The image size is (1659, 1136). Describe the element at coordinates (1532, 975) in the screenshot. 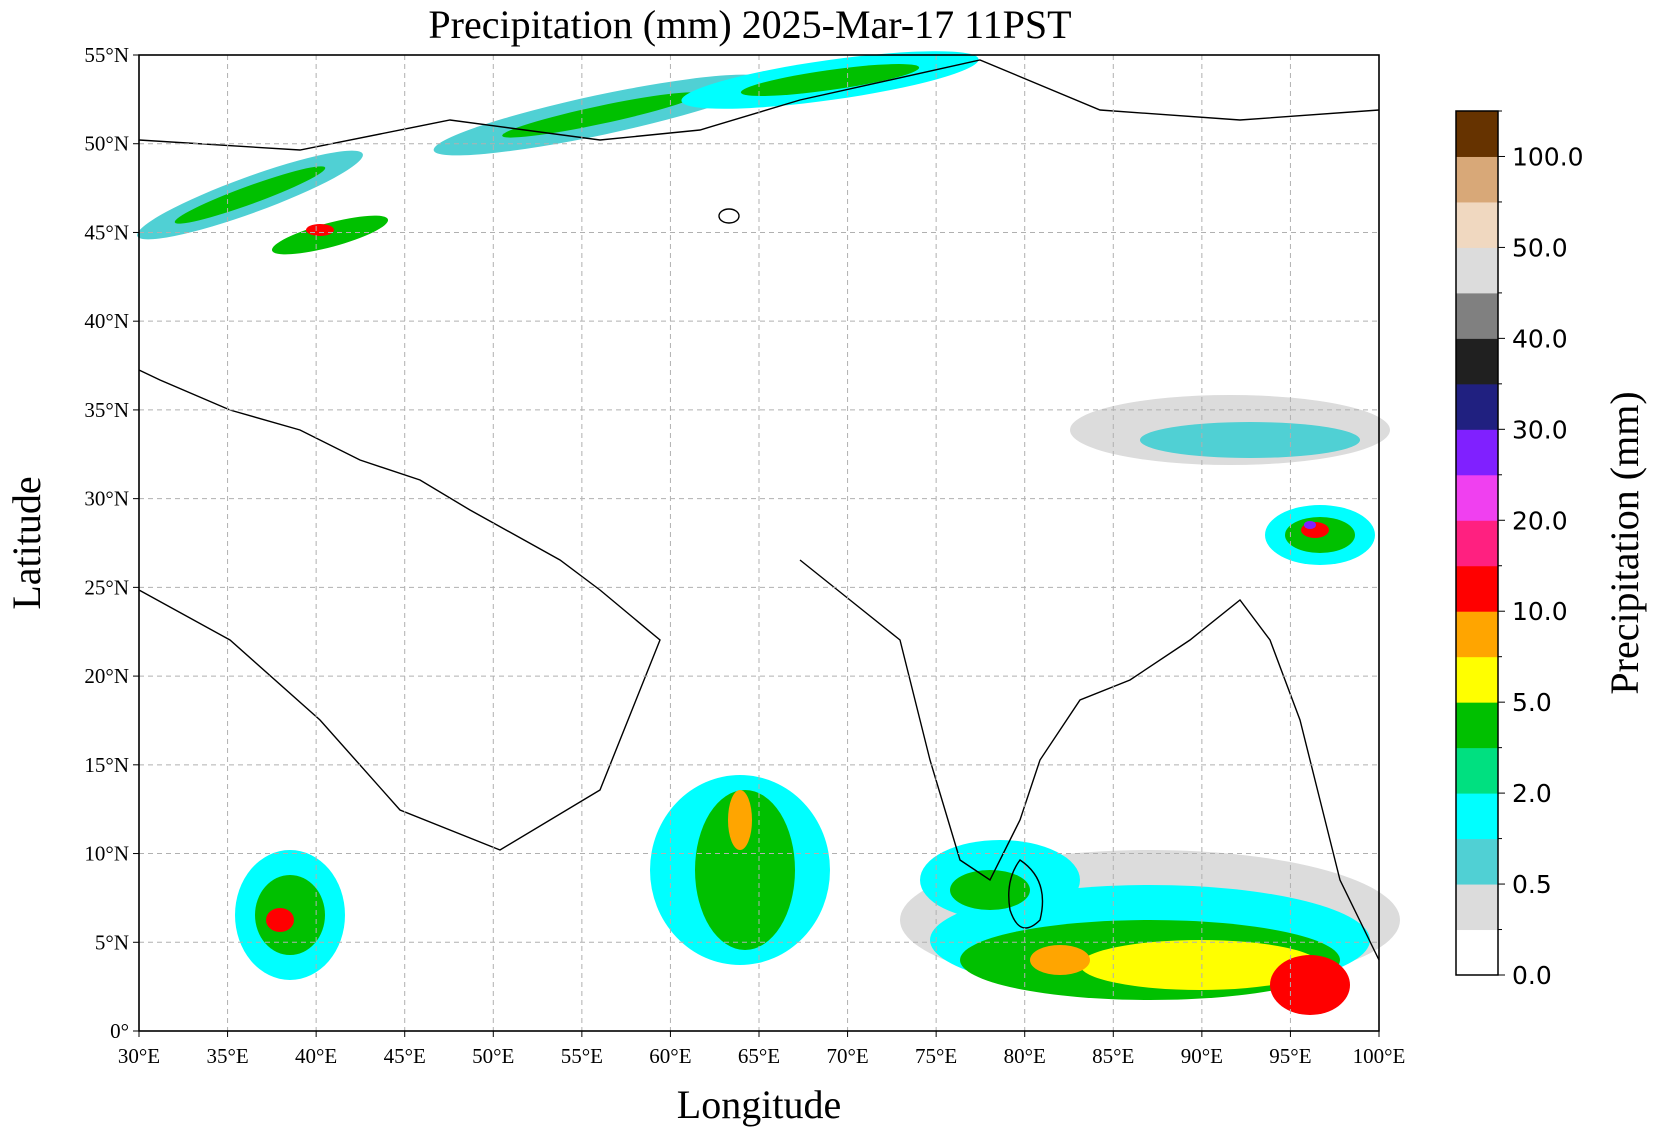

I see `colorbar-tick-label: 0.0` at that location.